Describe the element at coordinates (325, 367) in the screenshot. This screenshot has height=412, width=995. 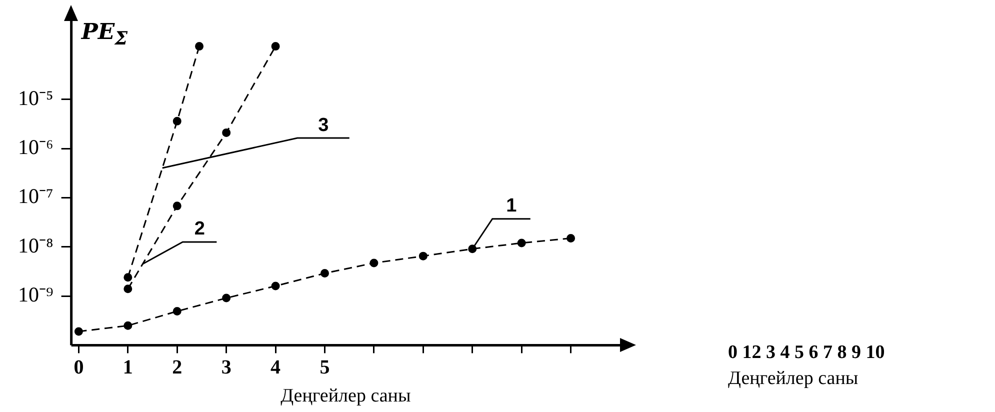
I see `x-tick-label: 5` at that location.